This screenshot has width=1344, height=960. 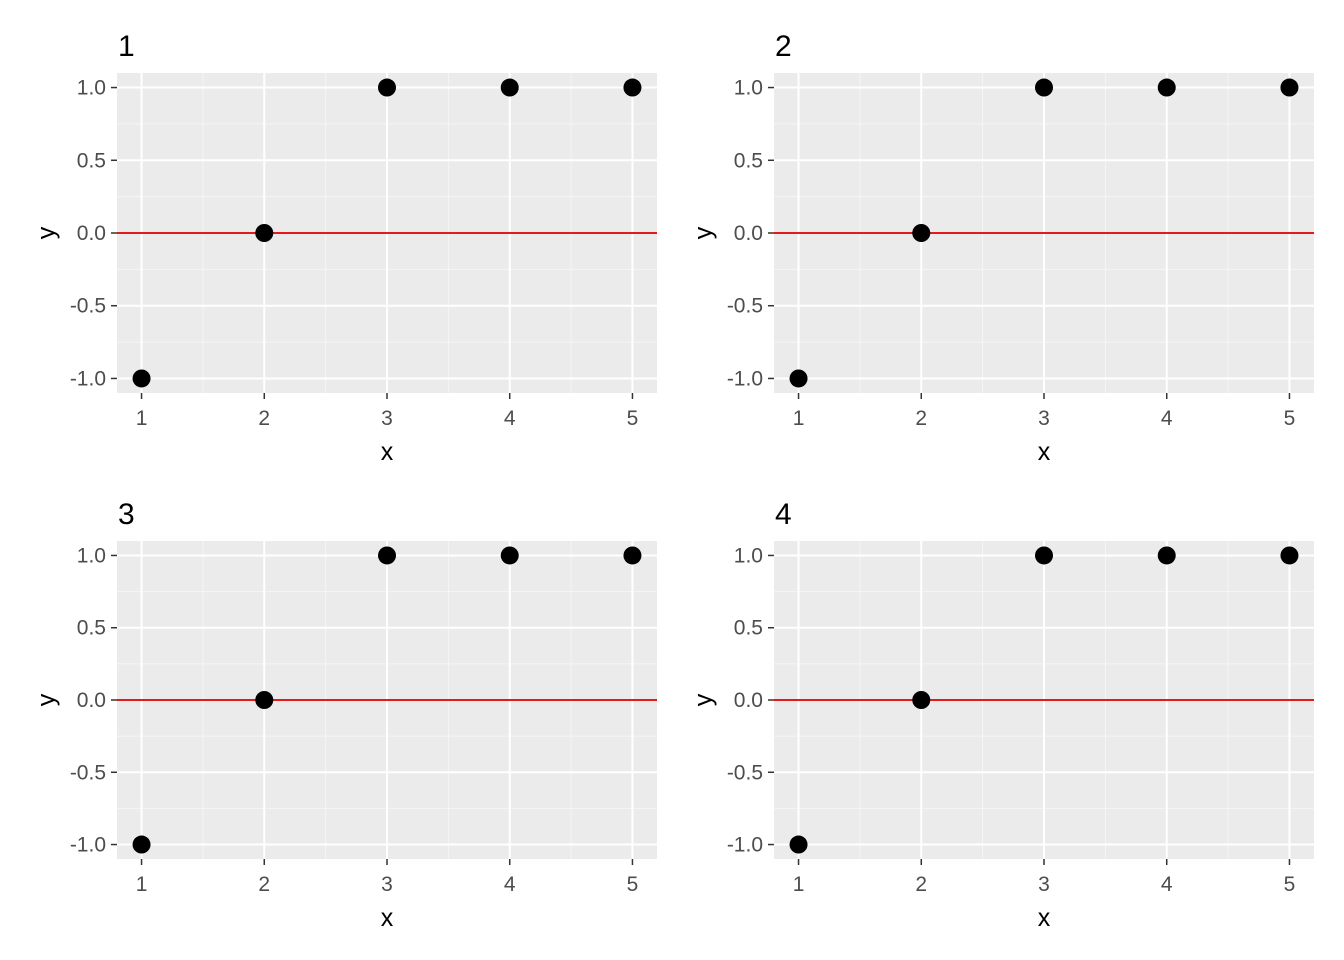 I want to click on panel-title: 1, so click(x=126, y=46).